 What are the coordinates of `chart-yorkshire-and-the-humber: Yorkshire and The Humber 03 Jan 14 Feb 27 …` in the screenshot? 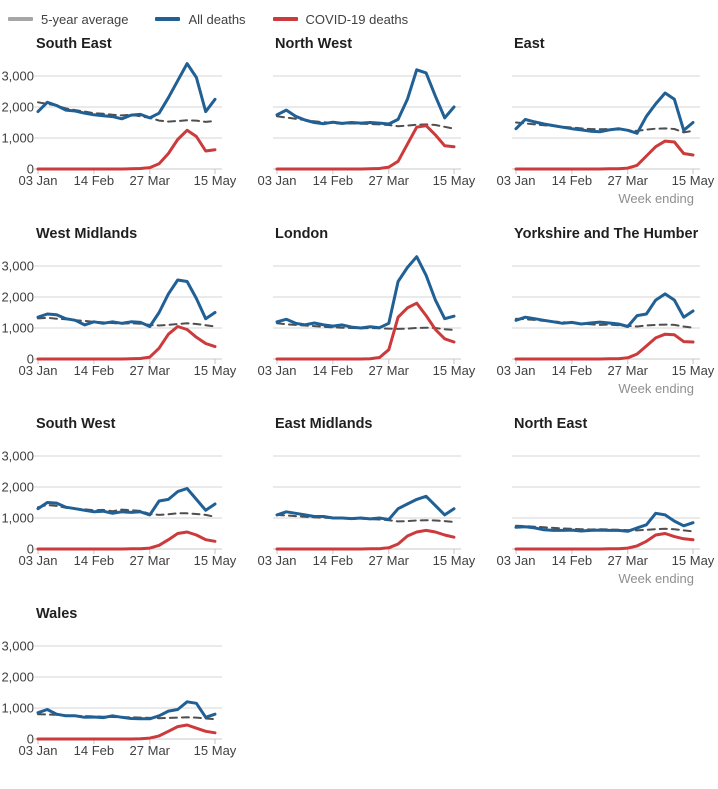 It's located at (598, 314).